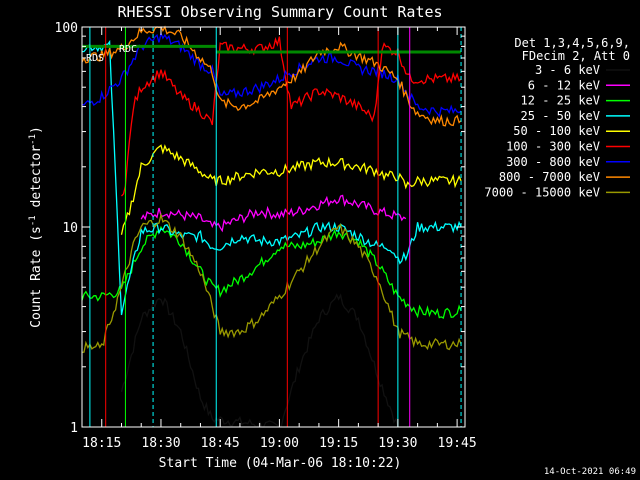 The height and width of the screenshot is (480, 640). What do you see at coordinates (549, 177) in the screenshot?
I see `legend-label-8: 800 - 7000 keV` at bounding box center [549, 177].